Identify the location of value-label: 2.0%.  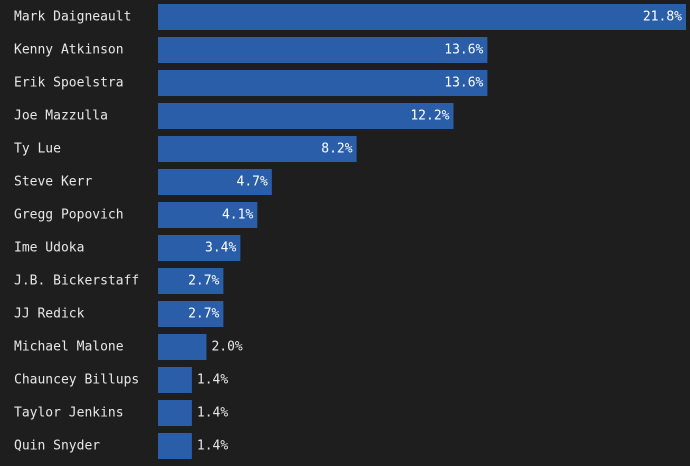
(226, 347).